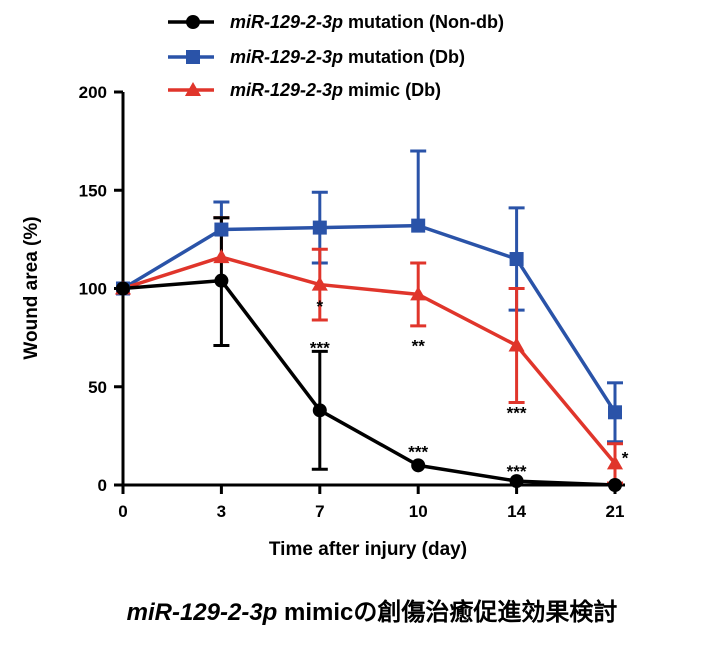  I want to click on y-tick-label: 100, so click(93, 289).